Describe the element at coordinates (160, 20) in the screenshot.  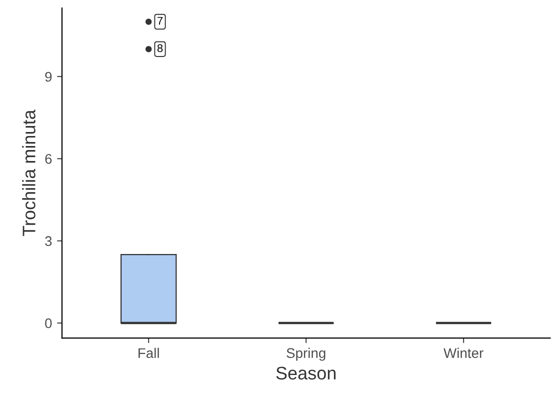
I see `annotation: 7` at that location.